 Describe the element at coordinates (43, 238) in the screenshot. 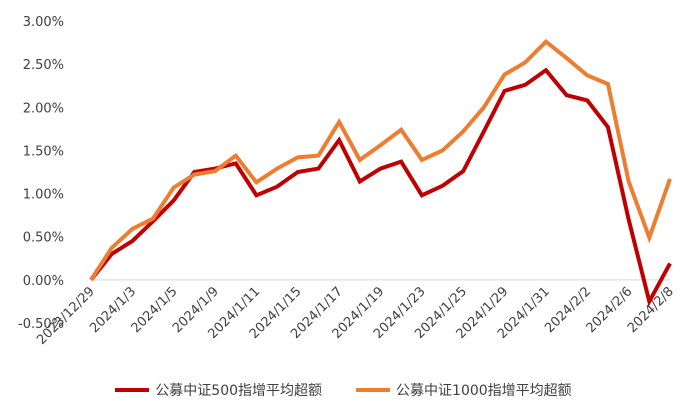

I see `y-tick-label: 0.50%` at that location.